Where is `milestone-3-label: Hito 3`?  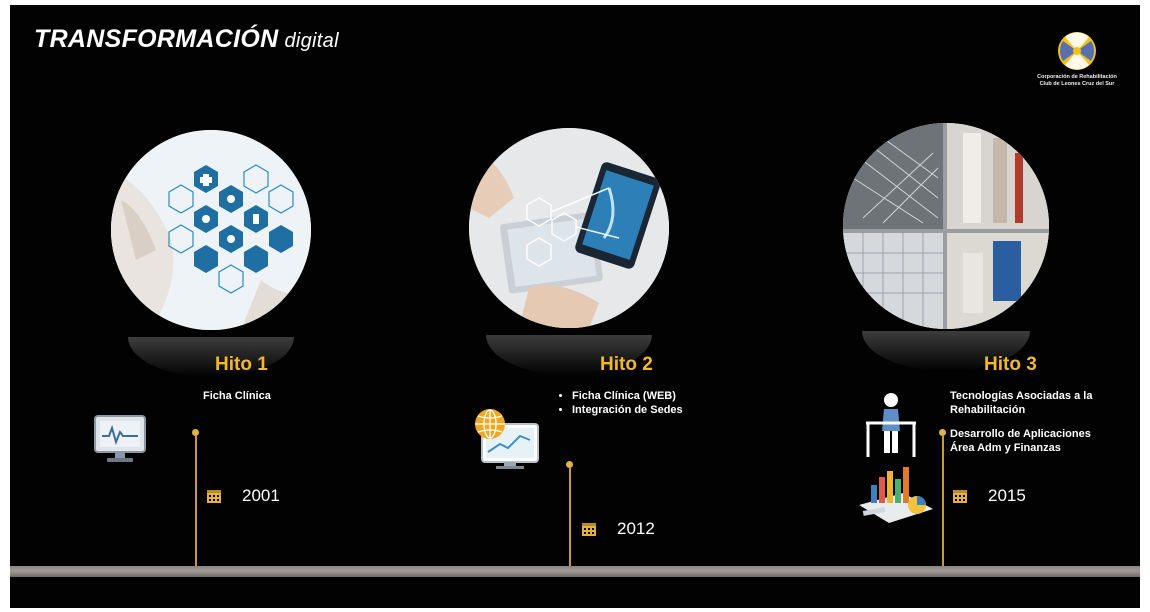
milestone-3-label: Hito 3 is located at coordinates (1010, 364).